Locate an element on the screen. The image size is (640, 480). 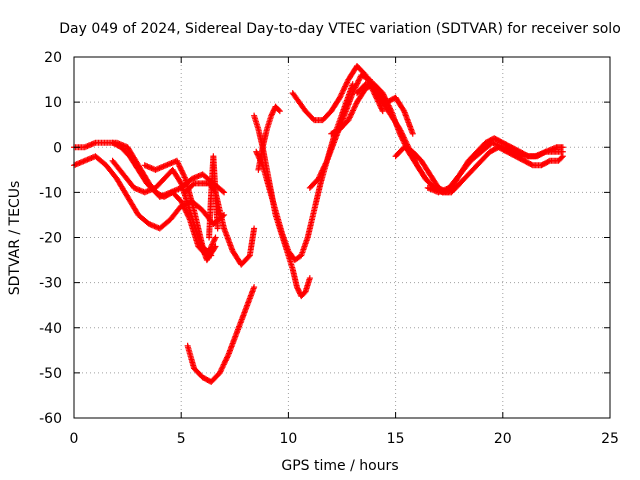
y-tick-label: -40 is located at coordinates (50, 329).